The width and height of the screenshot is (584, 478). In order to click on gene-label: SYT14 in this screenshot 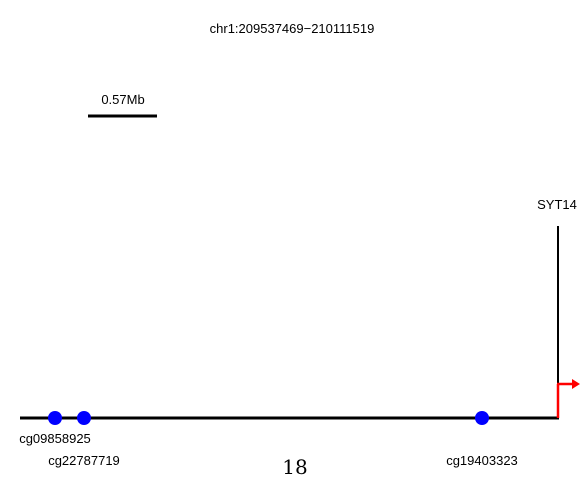, I will do `click(557, 204)`.